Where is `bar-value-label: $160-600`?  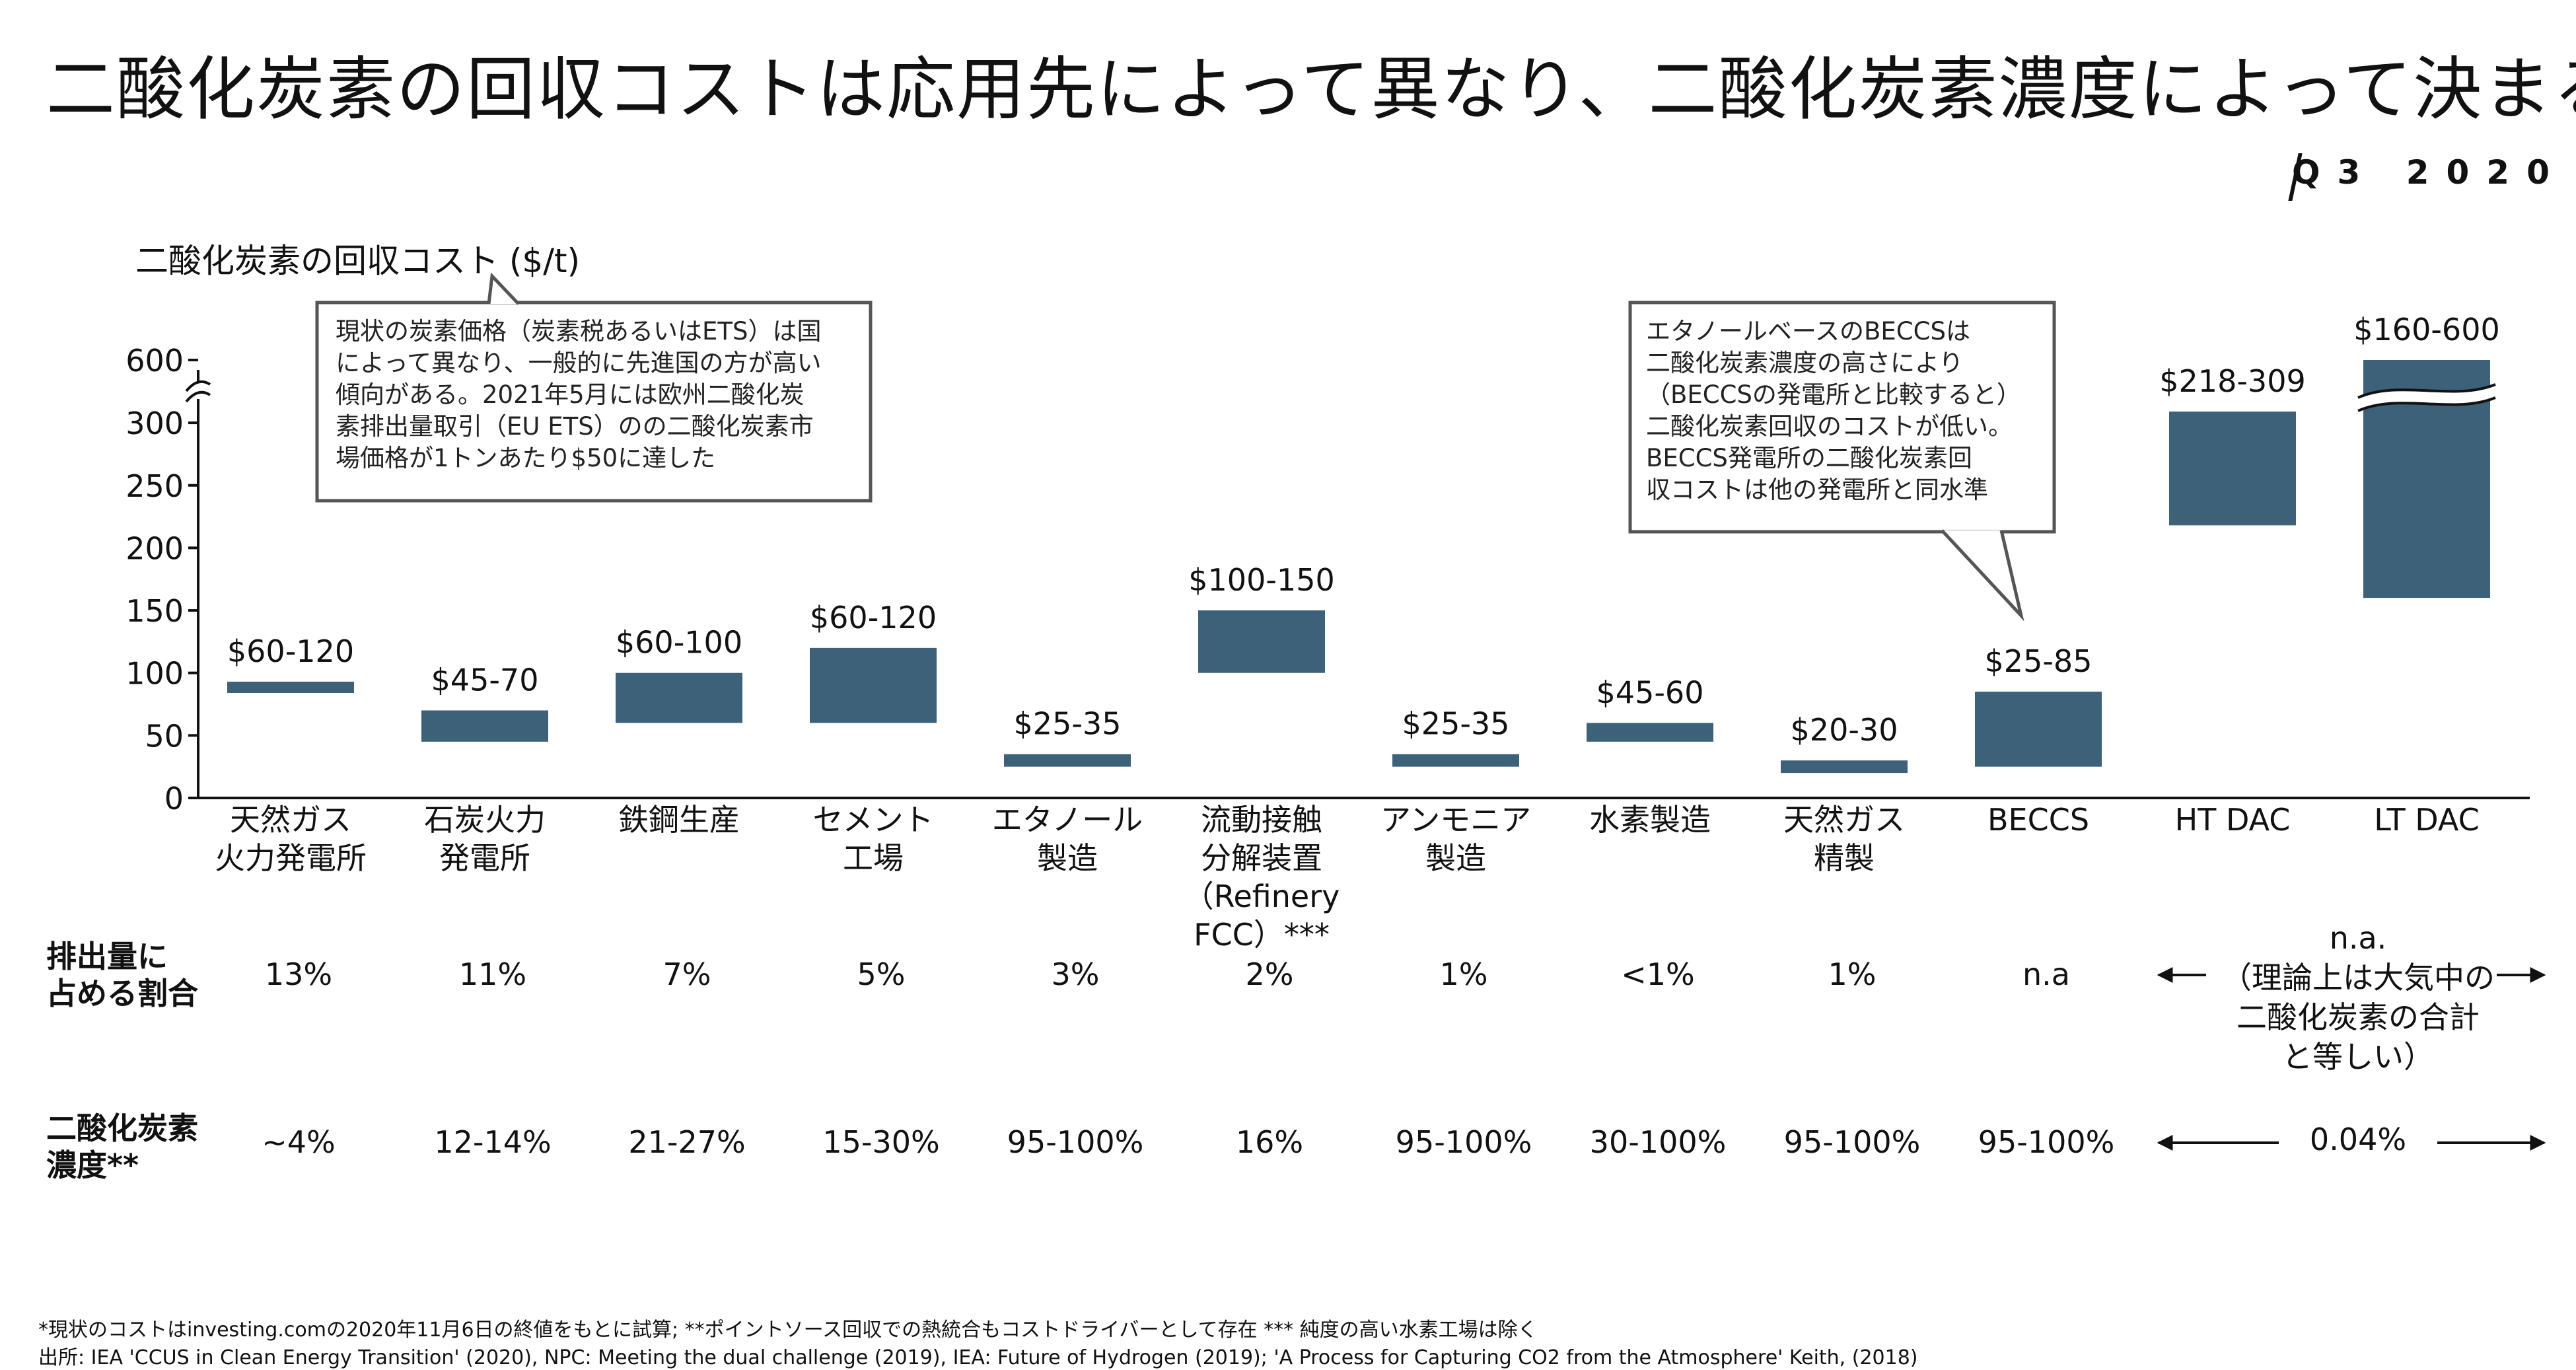
bar-value-label: $160-600 is located at coordinates (2426, 329).